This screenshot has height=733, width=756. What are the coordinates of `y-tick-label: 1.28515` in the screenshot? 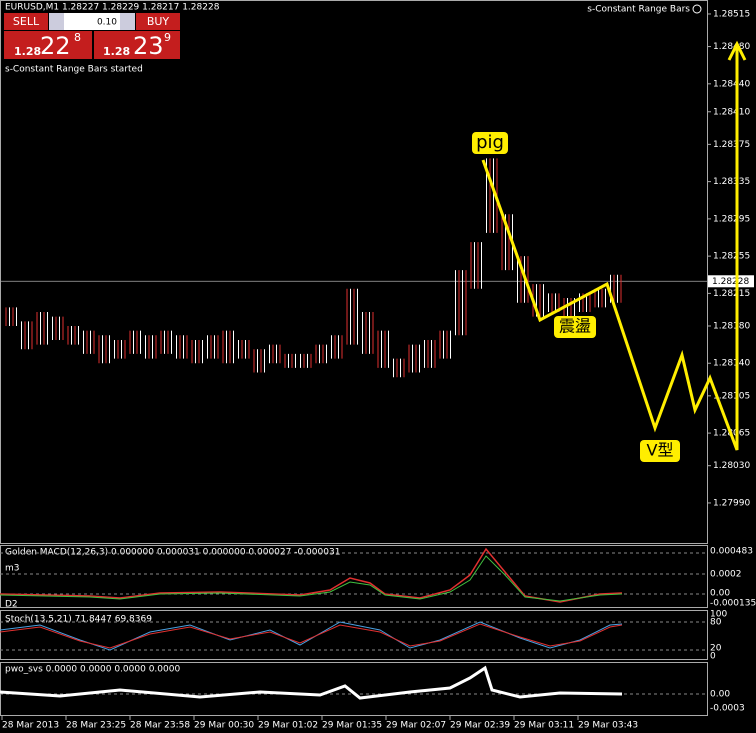 It's located at (731, 14).